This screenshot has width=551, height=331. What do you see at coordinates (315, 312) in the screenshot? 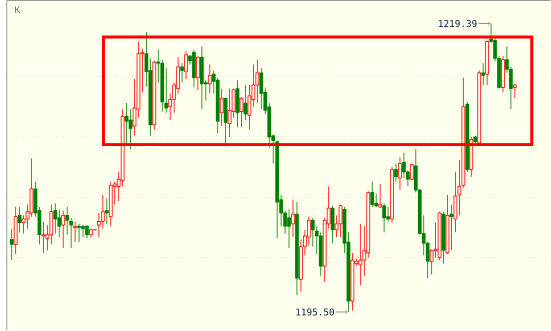
I see `annotation: 1195.50` at bounding box center [315, 312].